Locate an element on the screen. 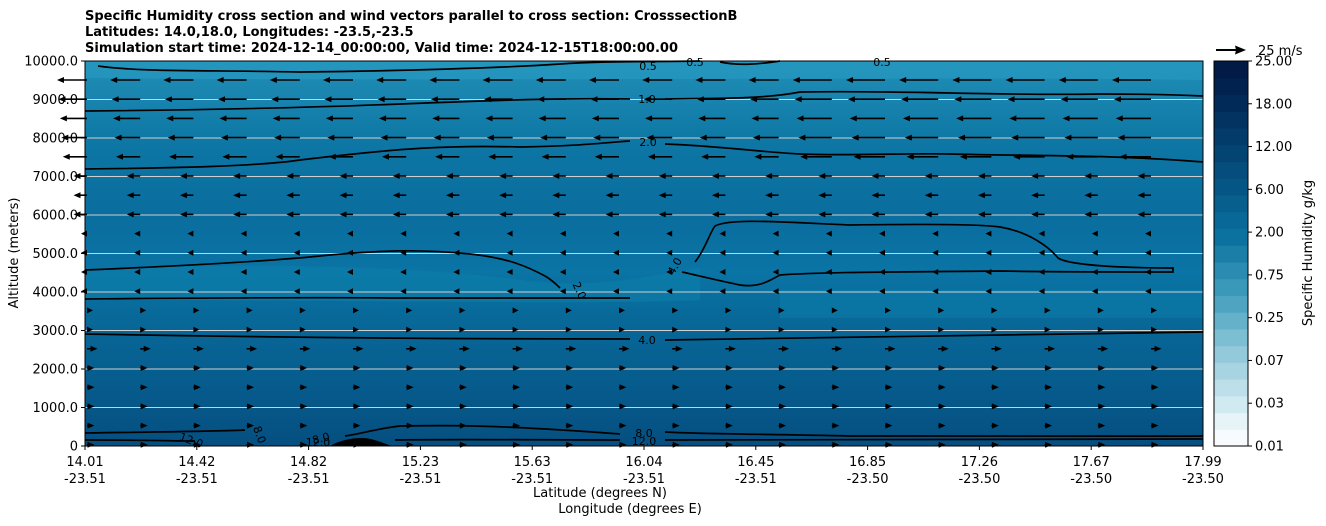 Image resolution: width=1326 pixels, height=526 pixels. x-tick-label-latitude: 14.42 is located at coordinates (196, 462).